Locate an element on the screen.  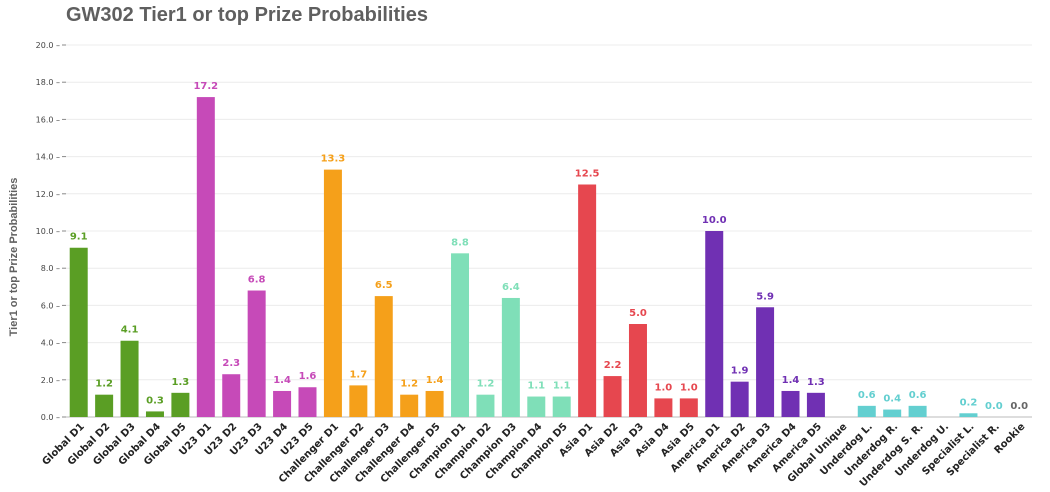
chart-title: GW302 Tier1 or top Prize Probabilities is located at coordinates (247, 15).